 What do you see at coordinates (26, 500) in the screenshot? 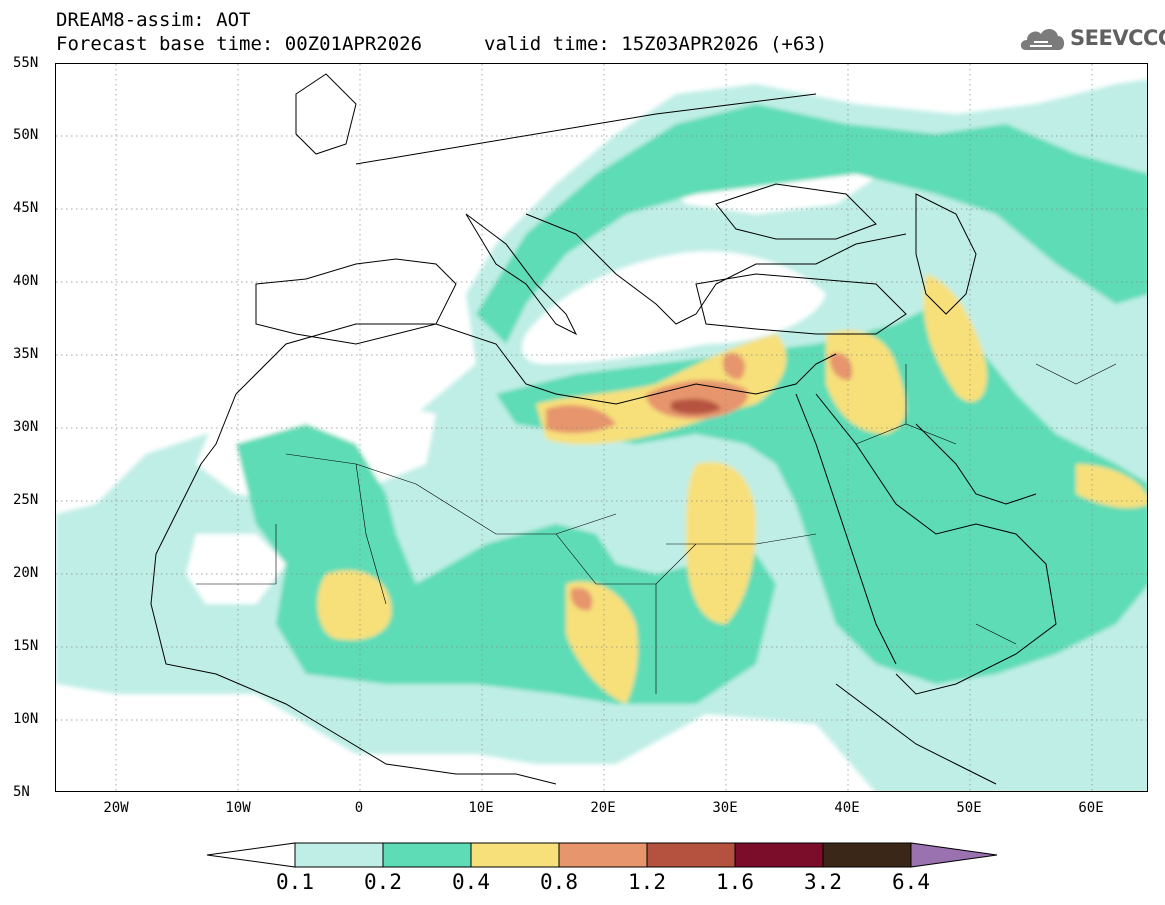
I see `lat-label-25n: 25N` at bounding box center [26, 500].